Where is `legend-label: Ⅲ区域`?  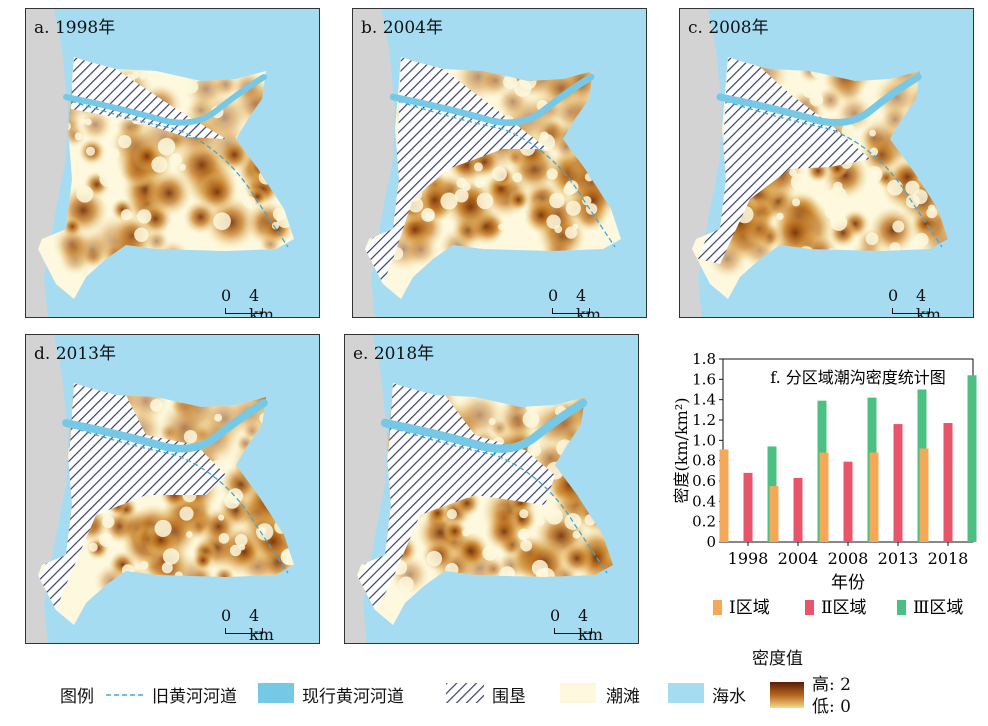 legend-label: Ⅲ区域 is located at coordinates (938, 608).